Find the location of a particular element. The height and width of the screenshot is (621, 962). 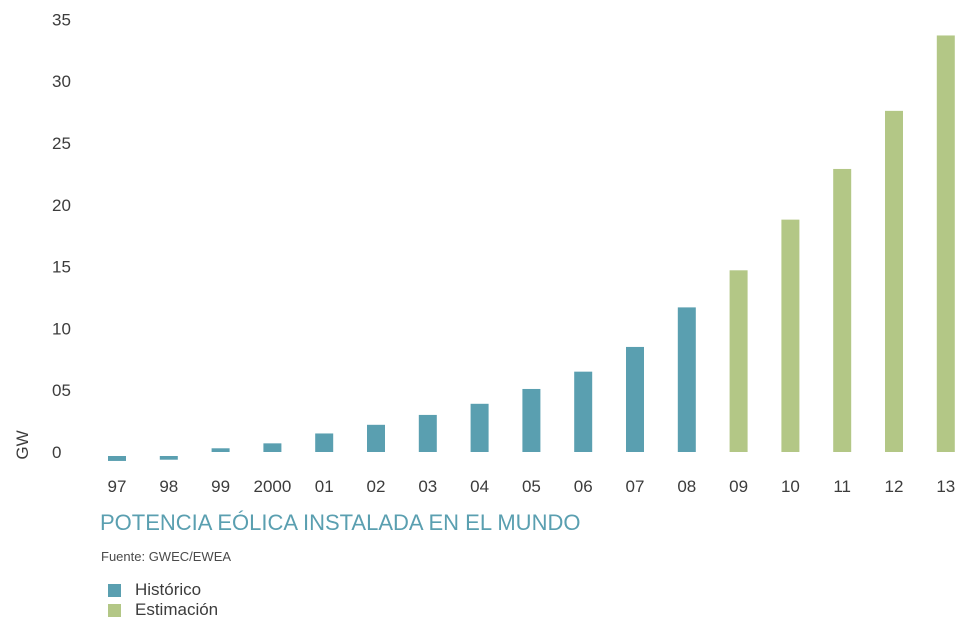

legend-label-historico: Histórico is located at coordinates (168, 589).